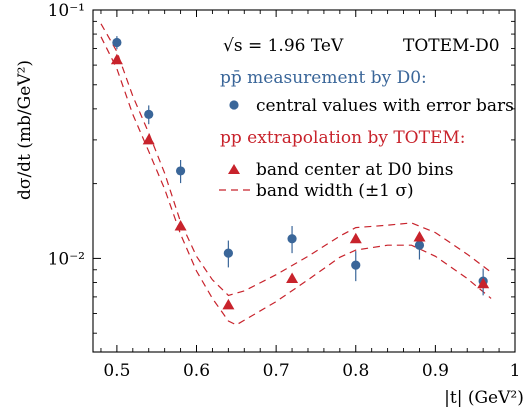 This screenshot has width=531, height=420. Describe the element at coordinates (385, 106) in the screenshot. I see `d0-legend-item: central values with error bars` at that location.